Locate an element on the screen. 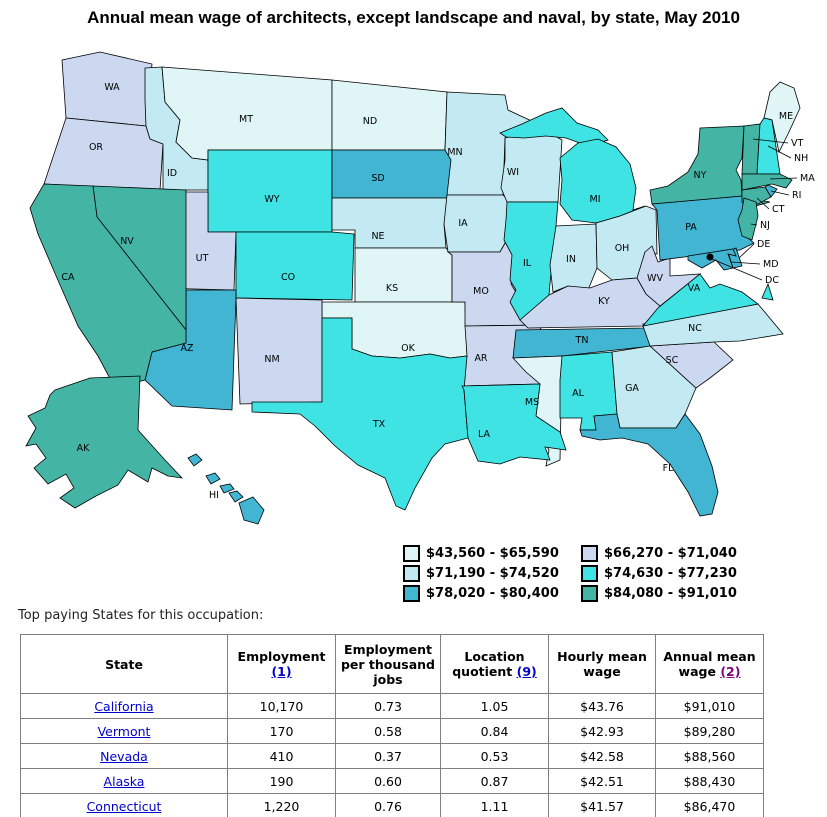 This screenshot has height=817, width=827. state-label-KY: KY is located at coordinates (604, 301).